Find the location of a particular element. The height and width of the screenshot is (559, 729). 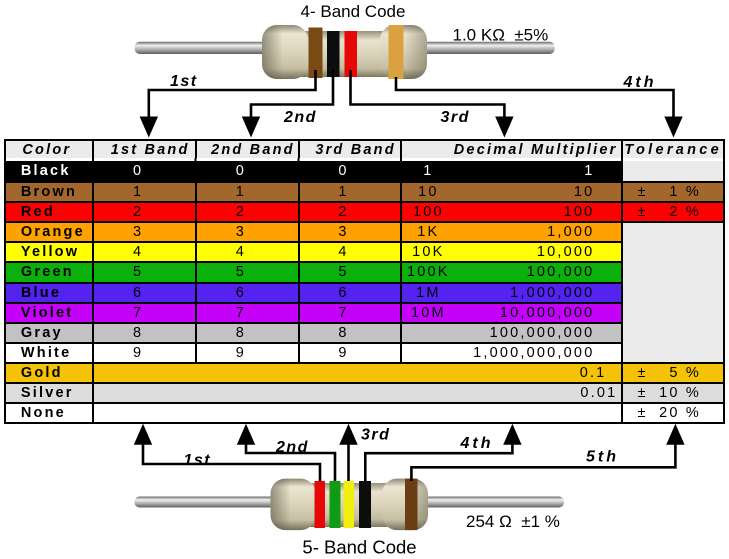

svg-text: 5- Band Code is located at coordinates (359, 547).